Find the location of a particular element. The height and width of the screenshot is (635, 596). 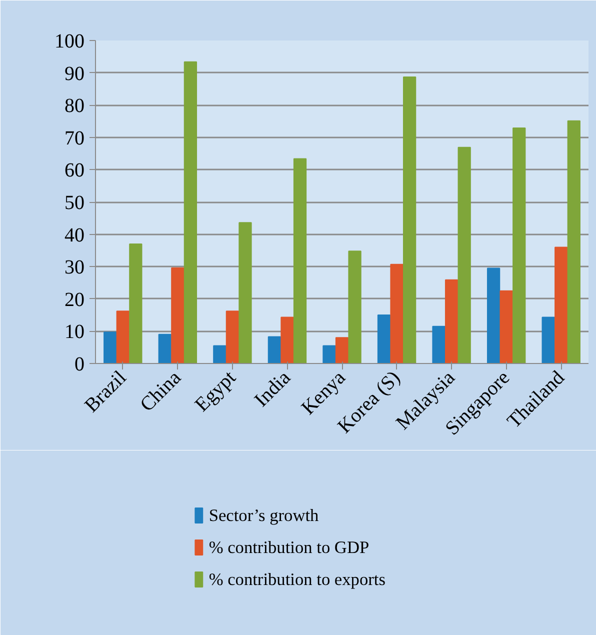

y-tick-label: 50 is located at coordinates (74, 203).